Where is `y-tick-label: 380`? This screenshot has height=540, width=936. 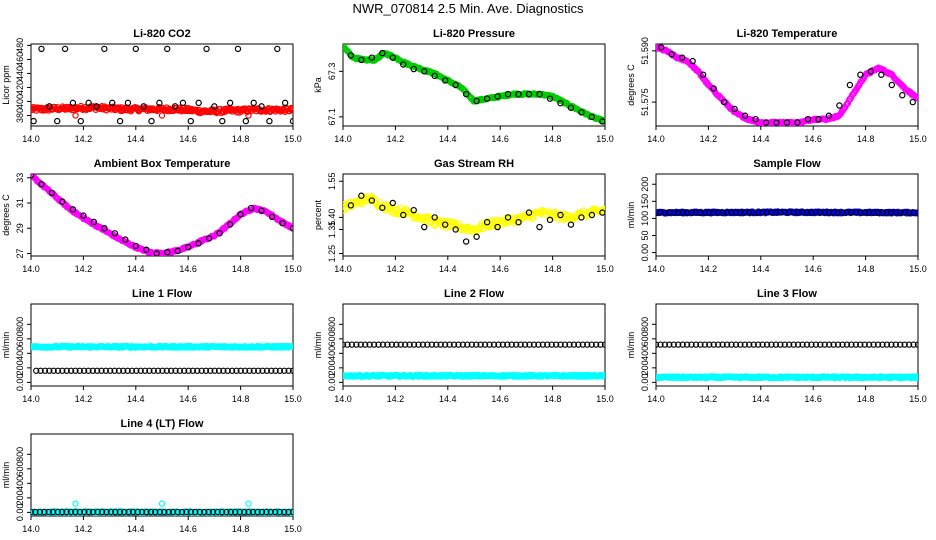
y-tick-label: 380 is located at coordinates (20, 115).